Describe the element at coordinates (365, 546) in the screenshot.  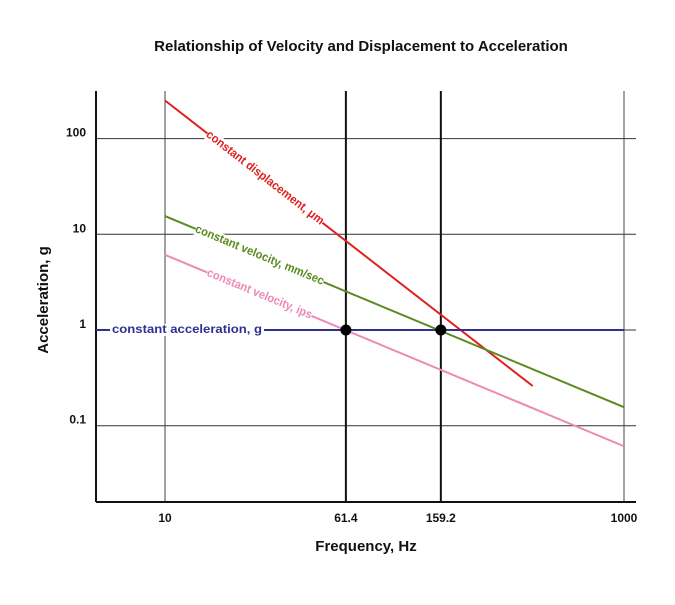
I see `x-axis-title: Frequency, Hz` at that location.